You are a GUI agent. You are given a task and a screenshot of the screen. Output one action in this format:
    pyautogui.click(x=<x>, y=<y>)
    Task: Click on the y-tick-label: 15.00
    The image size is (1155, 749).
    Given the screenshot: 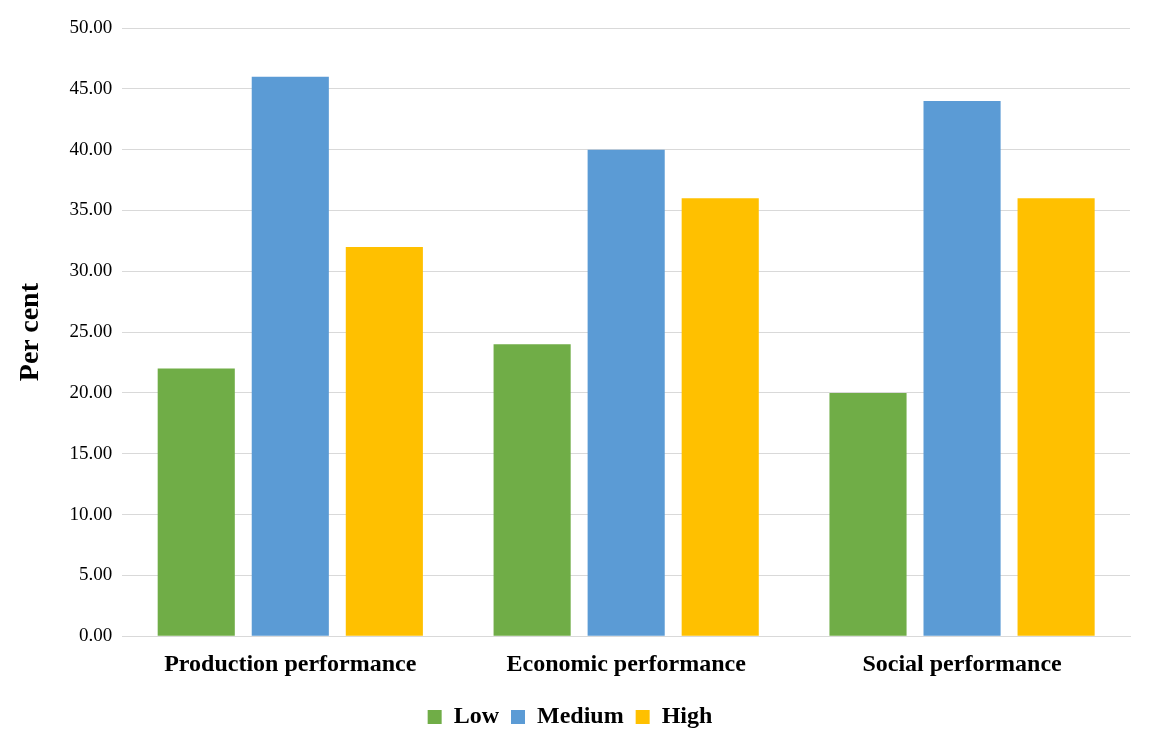 What is the action you would take?
    pyautogui.click(x=91, y=452)
    